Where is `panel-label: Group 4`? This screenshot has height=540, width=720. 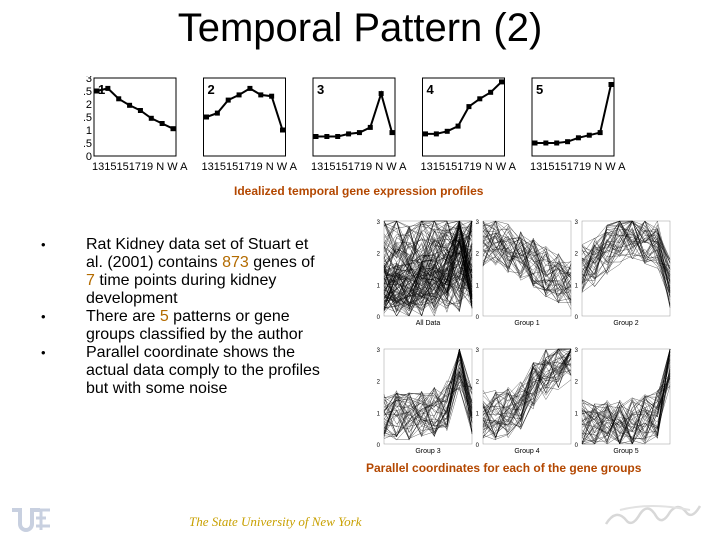 panel-label: Group 4 is located at coordinates (526, 451).